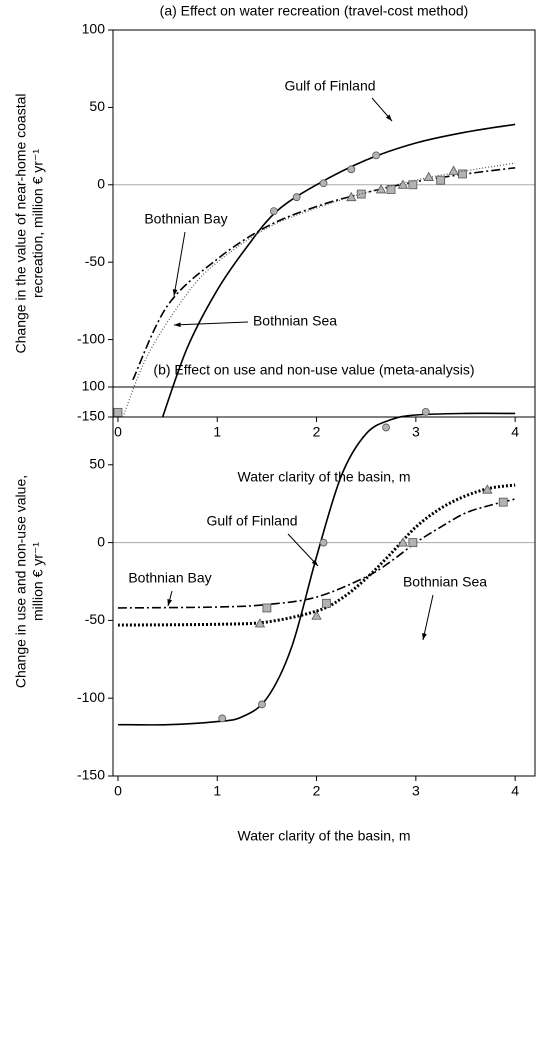 The image size is (546, 1057). Describe the element at coordinates (21, 581) in the screenshot. I see `y-axis-label: Change in use and non-use value,` at that location.